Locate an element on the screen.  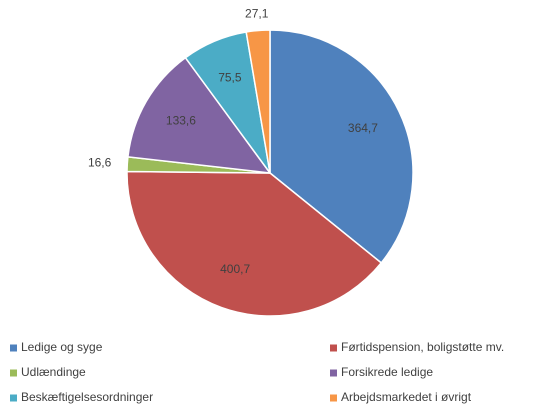
data-label: 133,6 is located at coordinates (181, 121).